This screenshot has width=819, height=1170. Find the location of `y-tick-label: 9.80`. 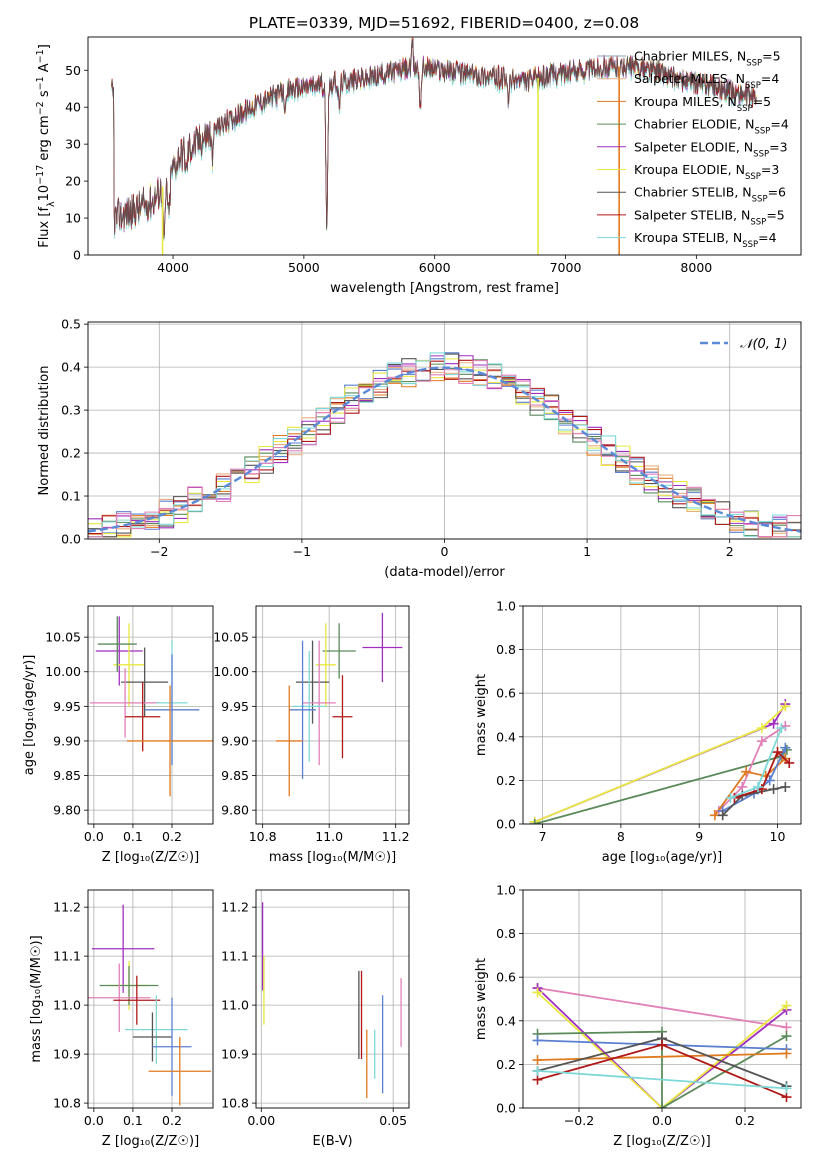

y-tick-label: 9.80 is located at coordinates (235, 810).